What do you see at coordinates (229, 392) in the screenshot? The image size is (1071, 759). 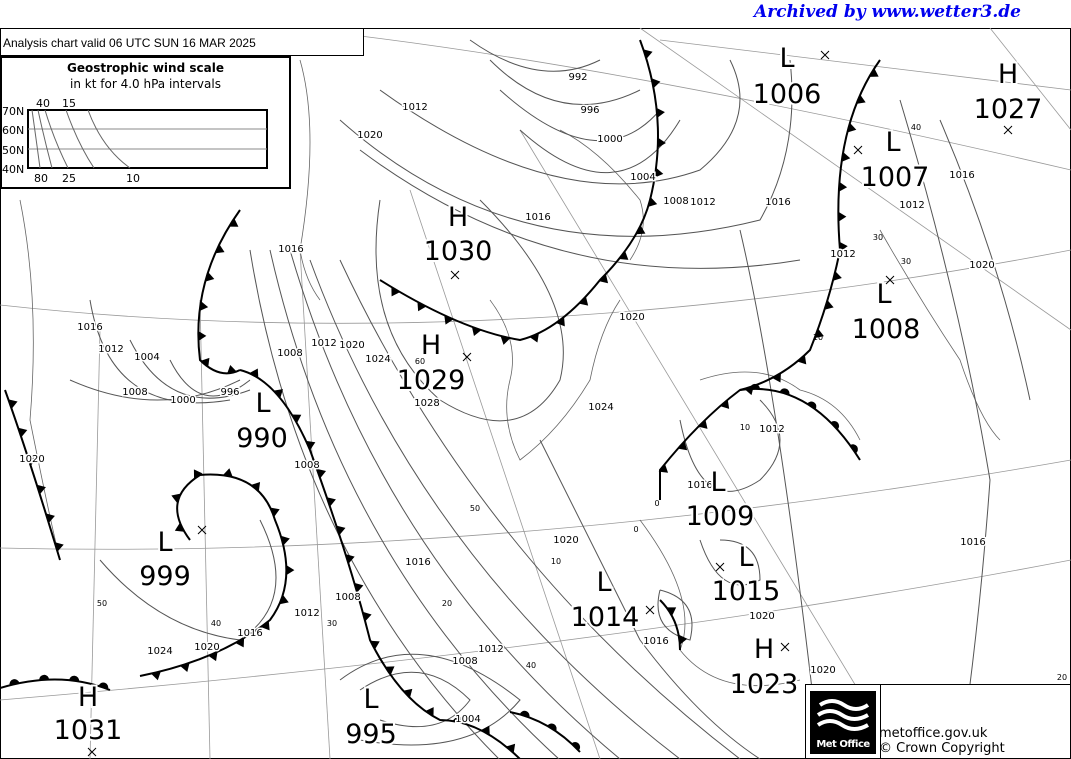 I see `isobar-label: 996` at bounding box center [229, 392].